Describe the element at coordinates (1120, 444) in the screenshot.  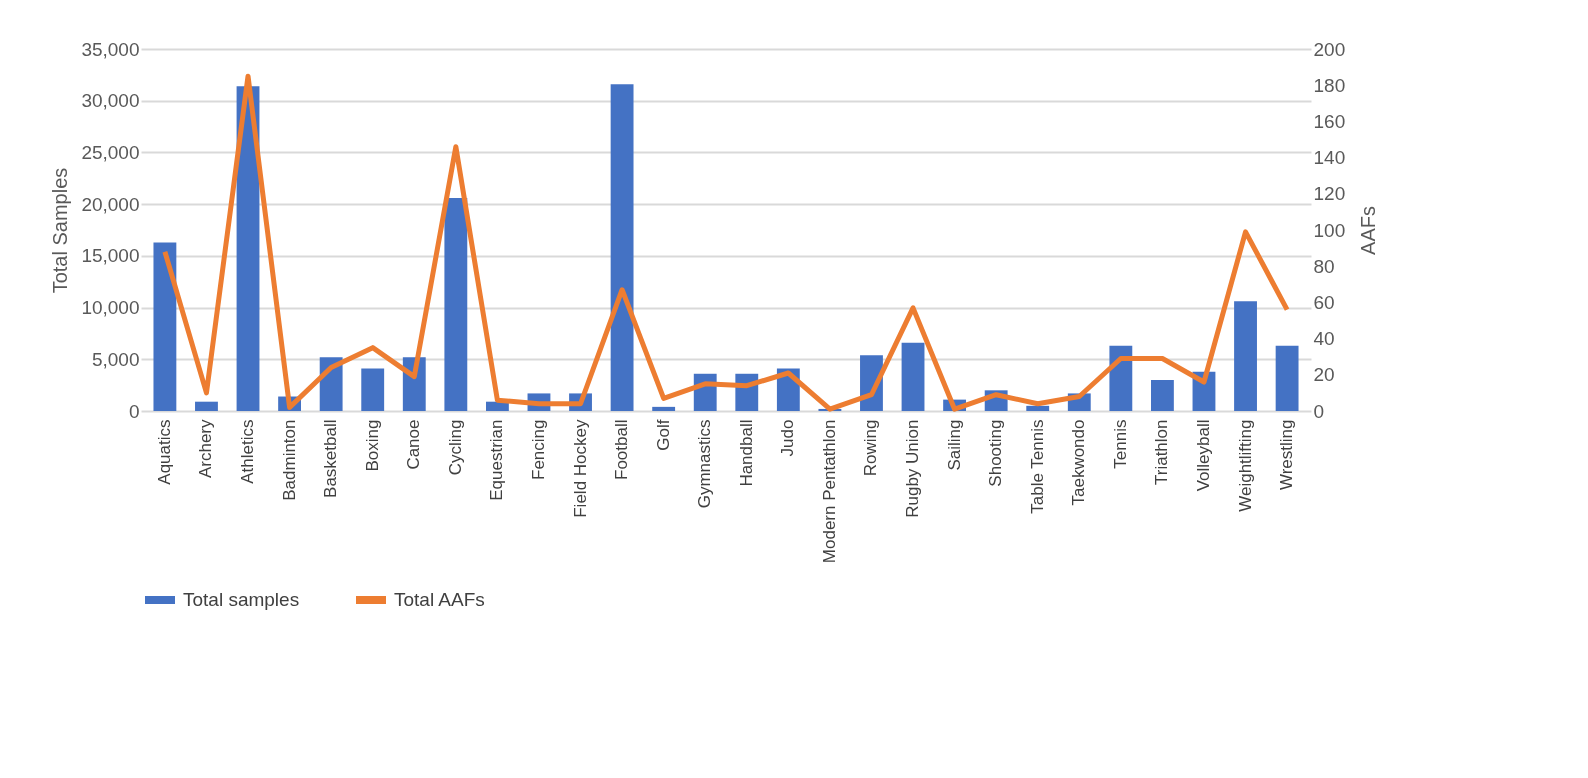
I see `x-tick-label: Tennis` at that location.